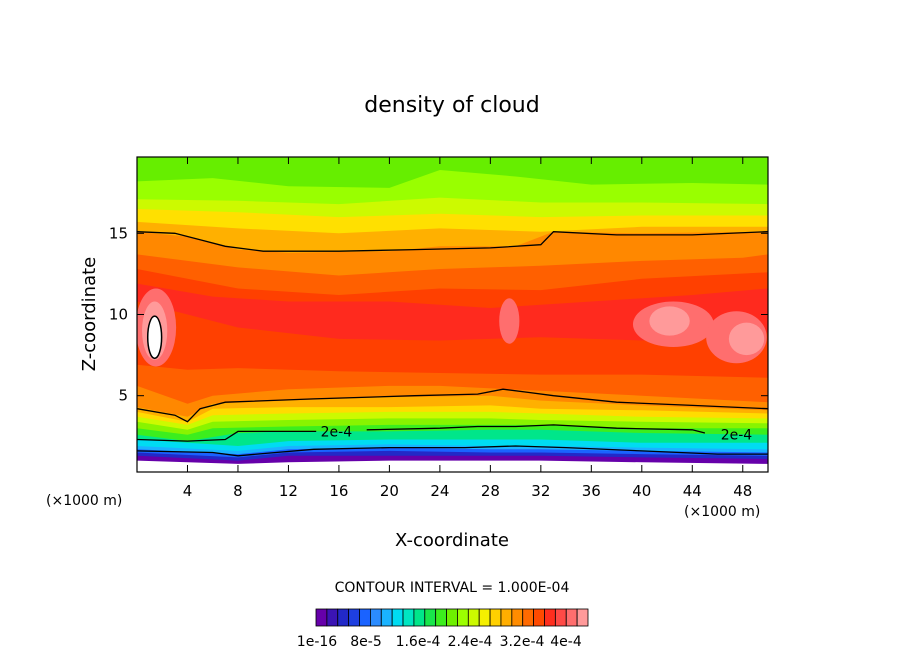  What do you see at coordinates (188, 491) in the screenshot?
I see `x-tick-label-0: 4` at bounding box center [188, 491].